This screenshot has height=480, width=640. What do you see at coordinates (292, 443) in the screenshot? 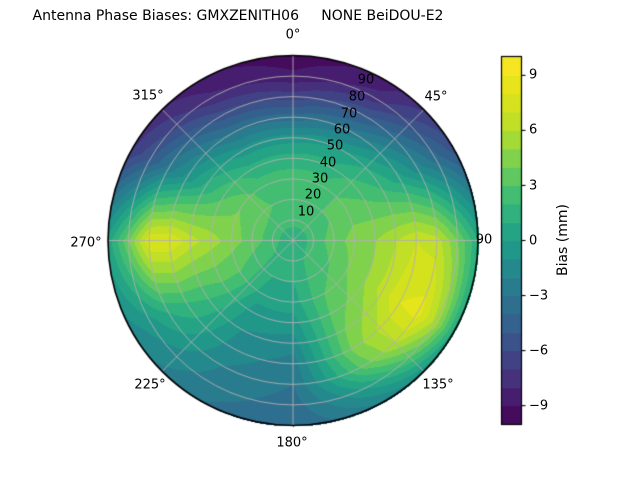
I see `angle-label-180deg: 180°` at bounding box center [292, 443].